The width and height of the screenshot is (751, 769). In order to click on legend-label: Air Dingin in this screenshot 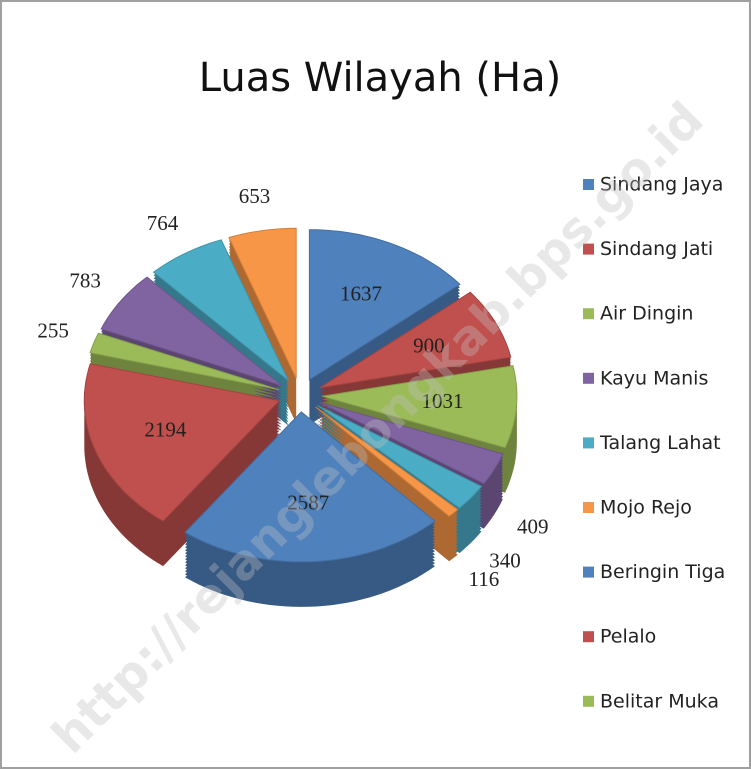, I will do `click(646, 314)`.